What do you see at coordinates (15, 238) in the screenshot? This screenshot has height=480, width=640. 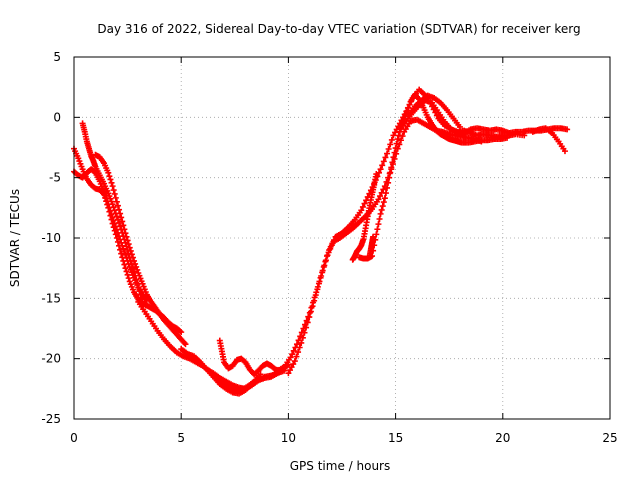 I see `y-axis-title: SDTVAR / TECUs` at bounding box center [15, 238].